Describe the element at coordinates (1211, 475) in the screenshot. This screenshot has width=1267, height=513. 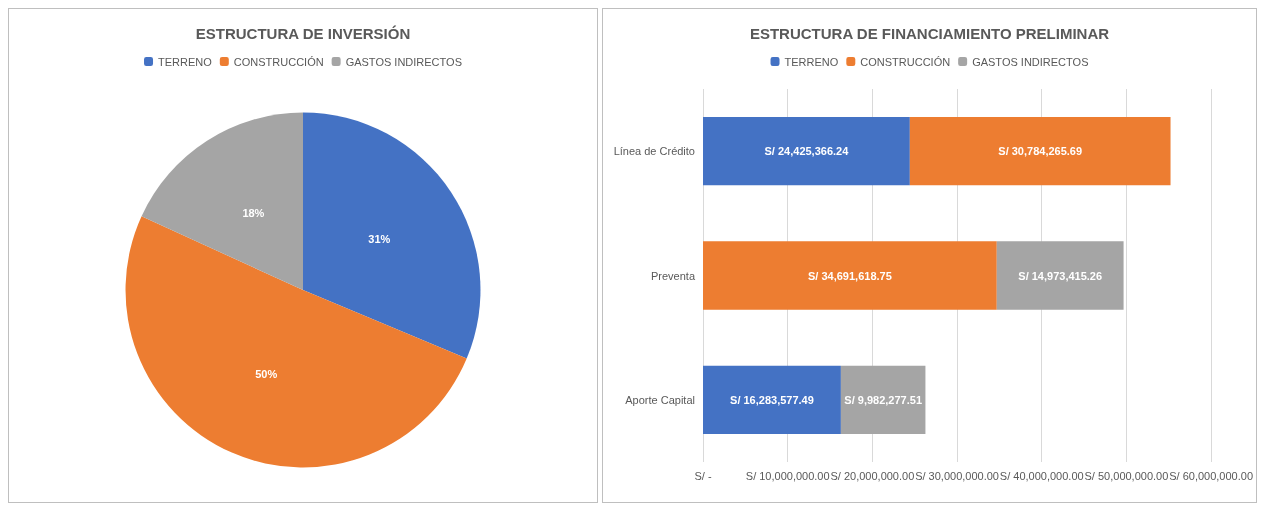
I see `x-tick-label: S/ 60,000,000.00` at that location.